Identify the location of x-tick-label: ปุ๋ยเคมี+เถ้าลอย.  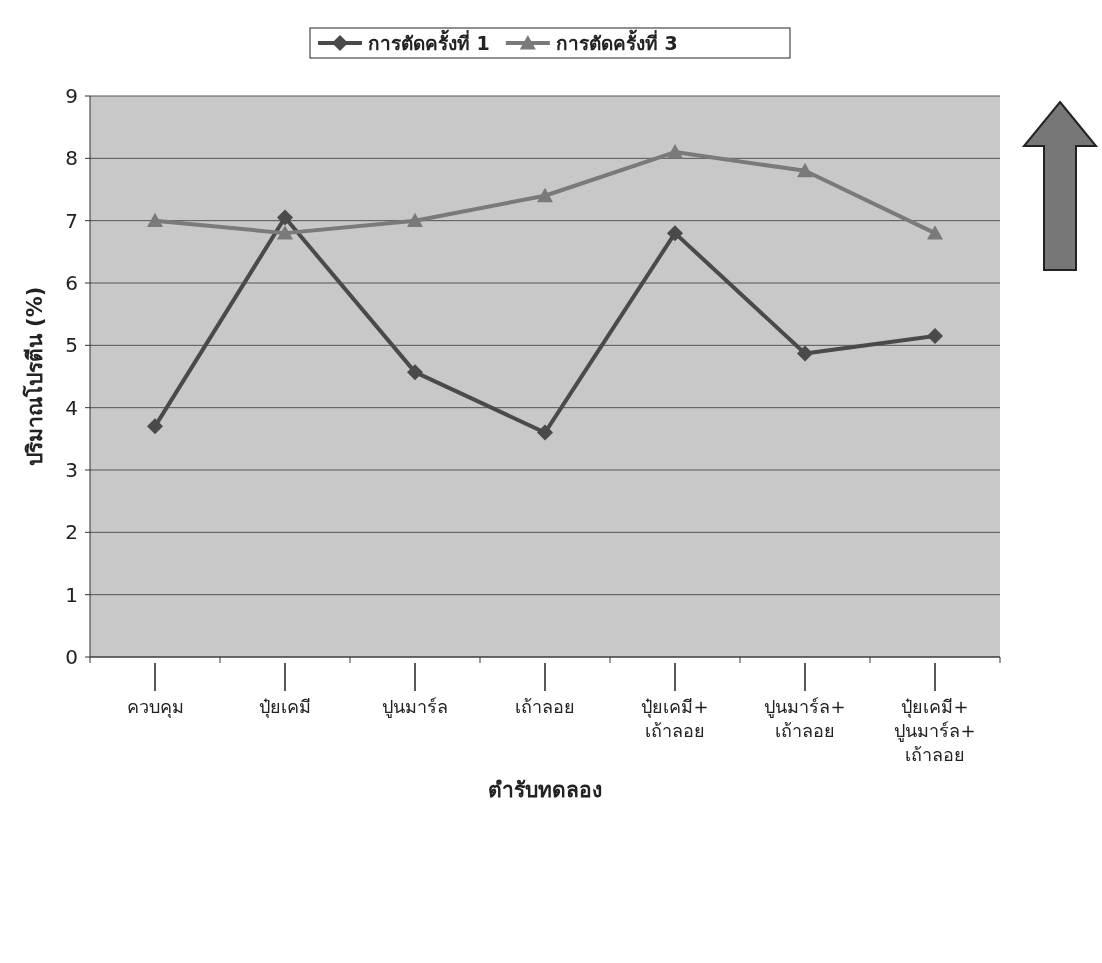
(675, 718).